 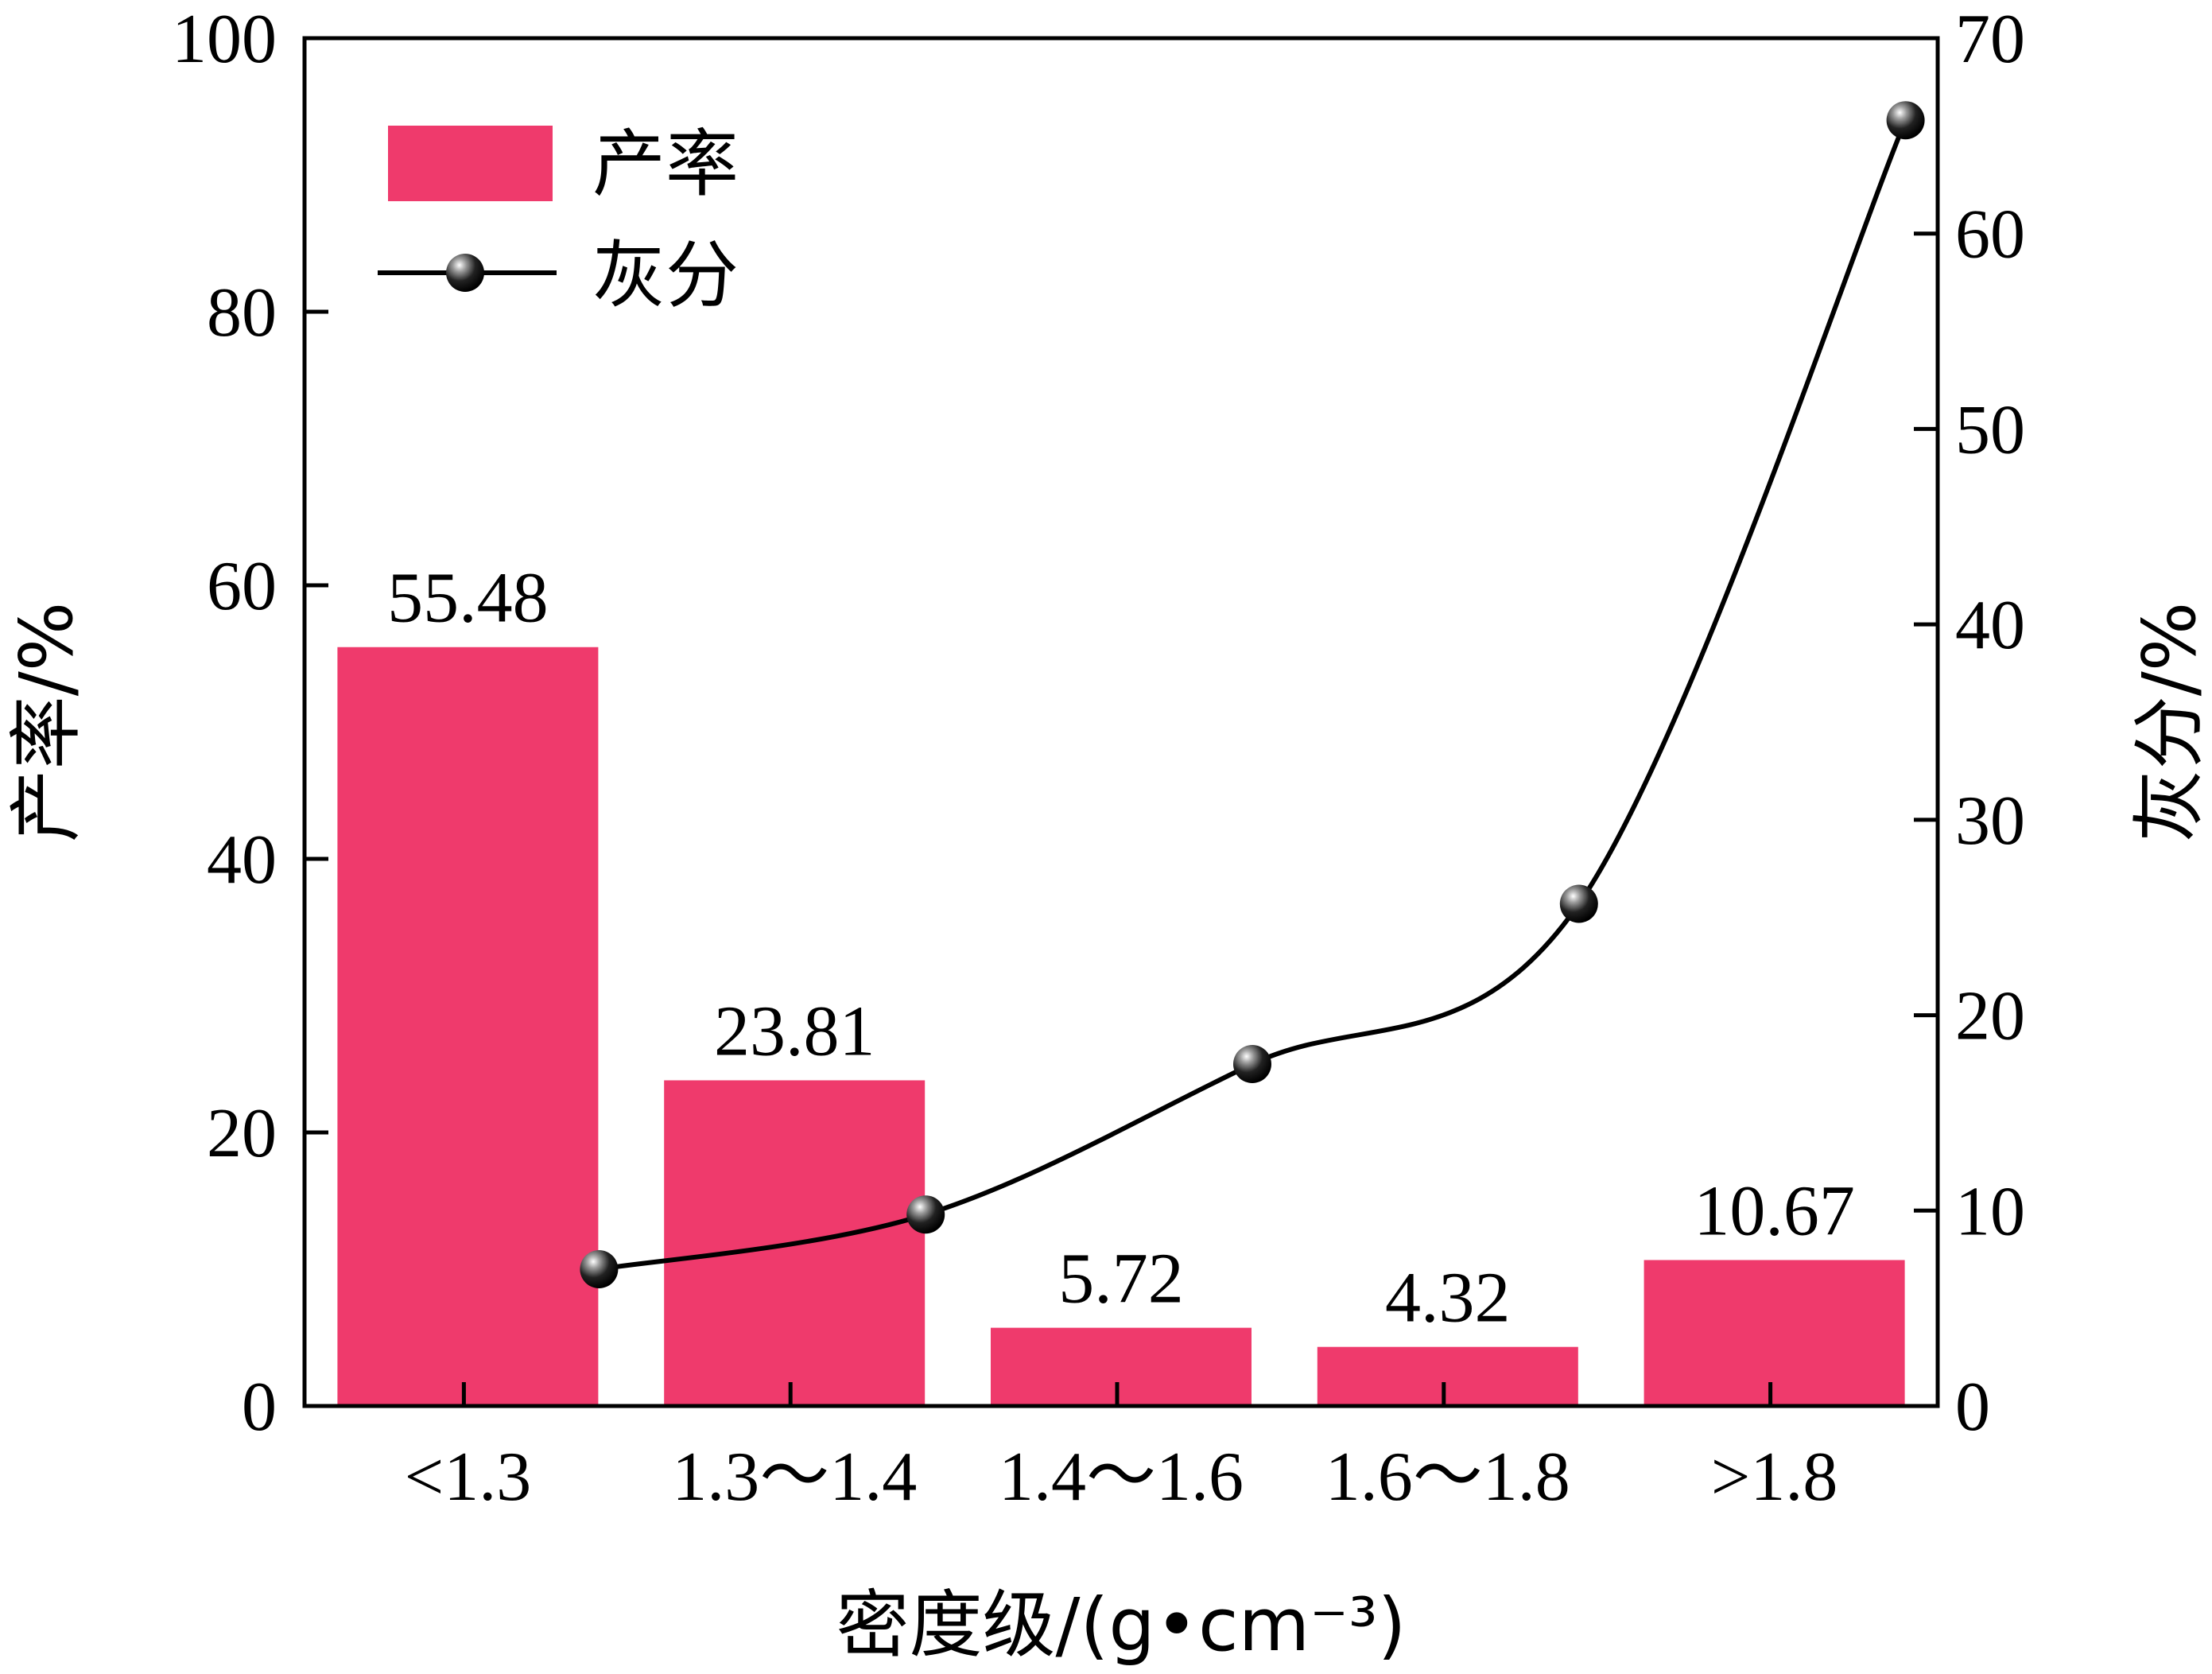 I want to click on left-tick-label-0: 0, so click(x=259, y=1407).